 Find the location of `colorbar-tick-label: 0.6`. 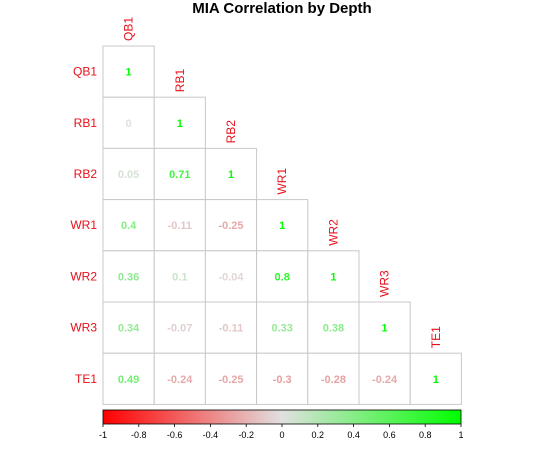

colorbar-tick-label: 0.6 is located at coordinates (389, 435).